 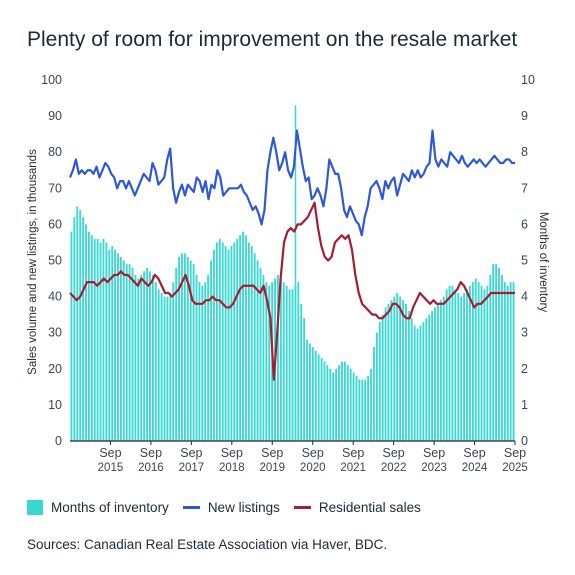 I want to click on legend-label-new-listings: New listings, so click(x=243, y=507).